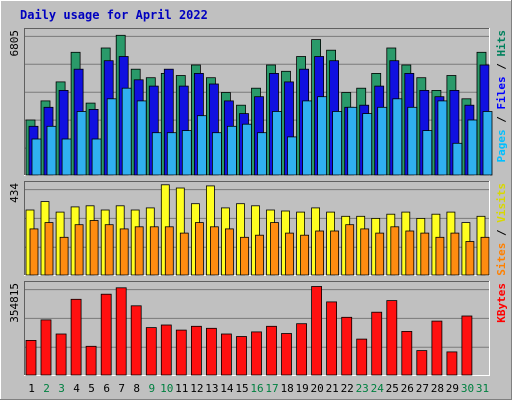 Image resolution: width=512 pixels, height=400 pixels. I want to click on day-label-2: 2, so click(46, 388).